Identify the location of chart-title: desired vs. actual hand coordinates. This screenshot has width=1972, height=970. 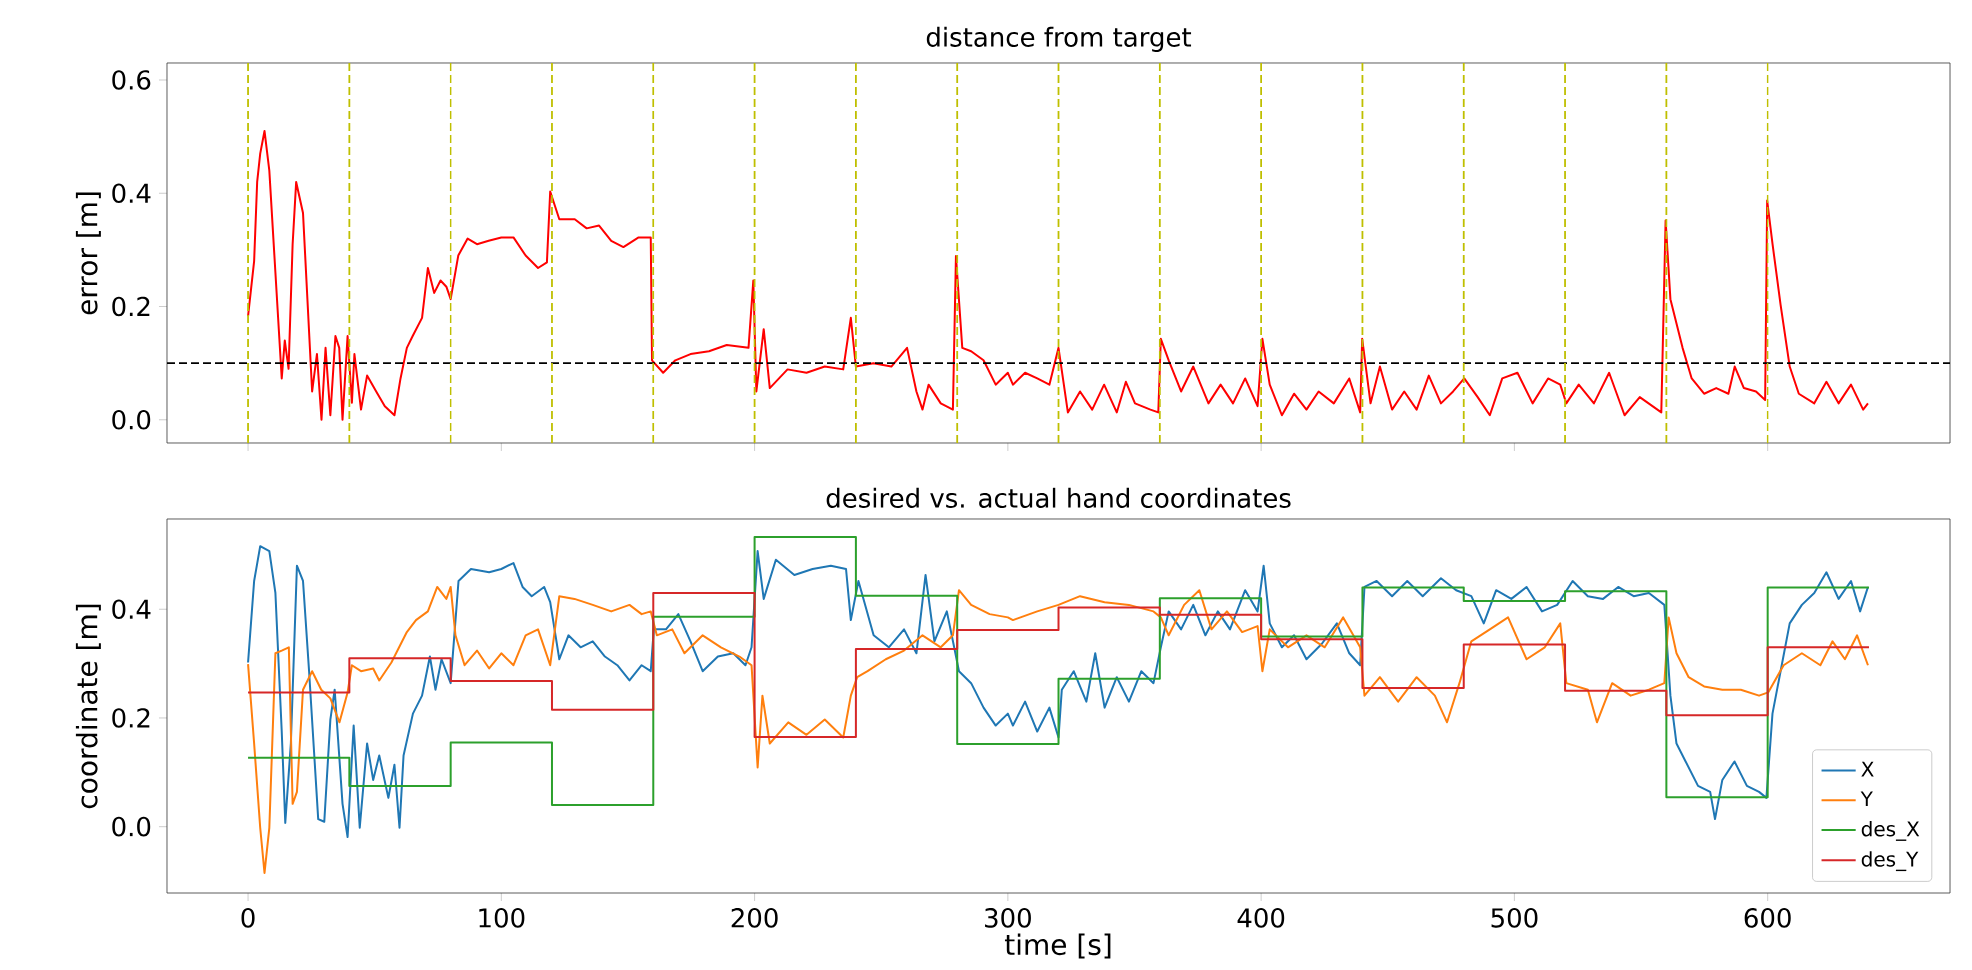
(1058, 497).